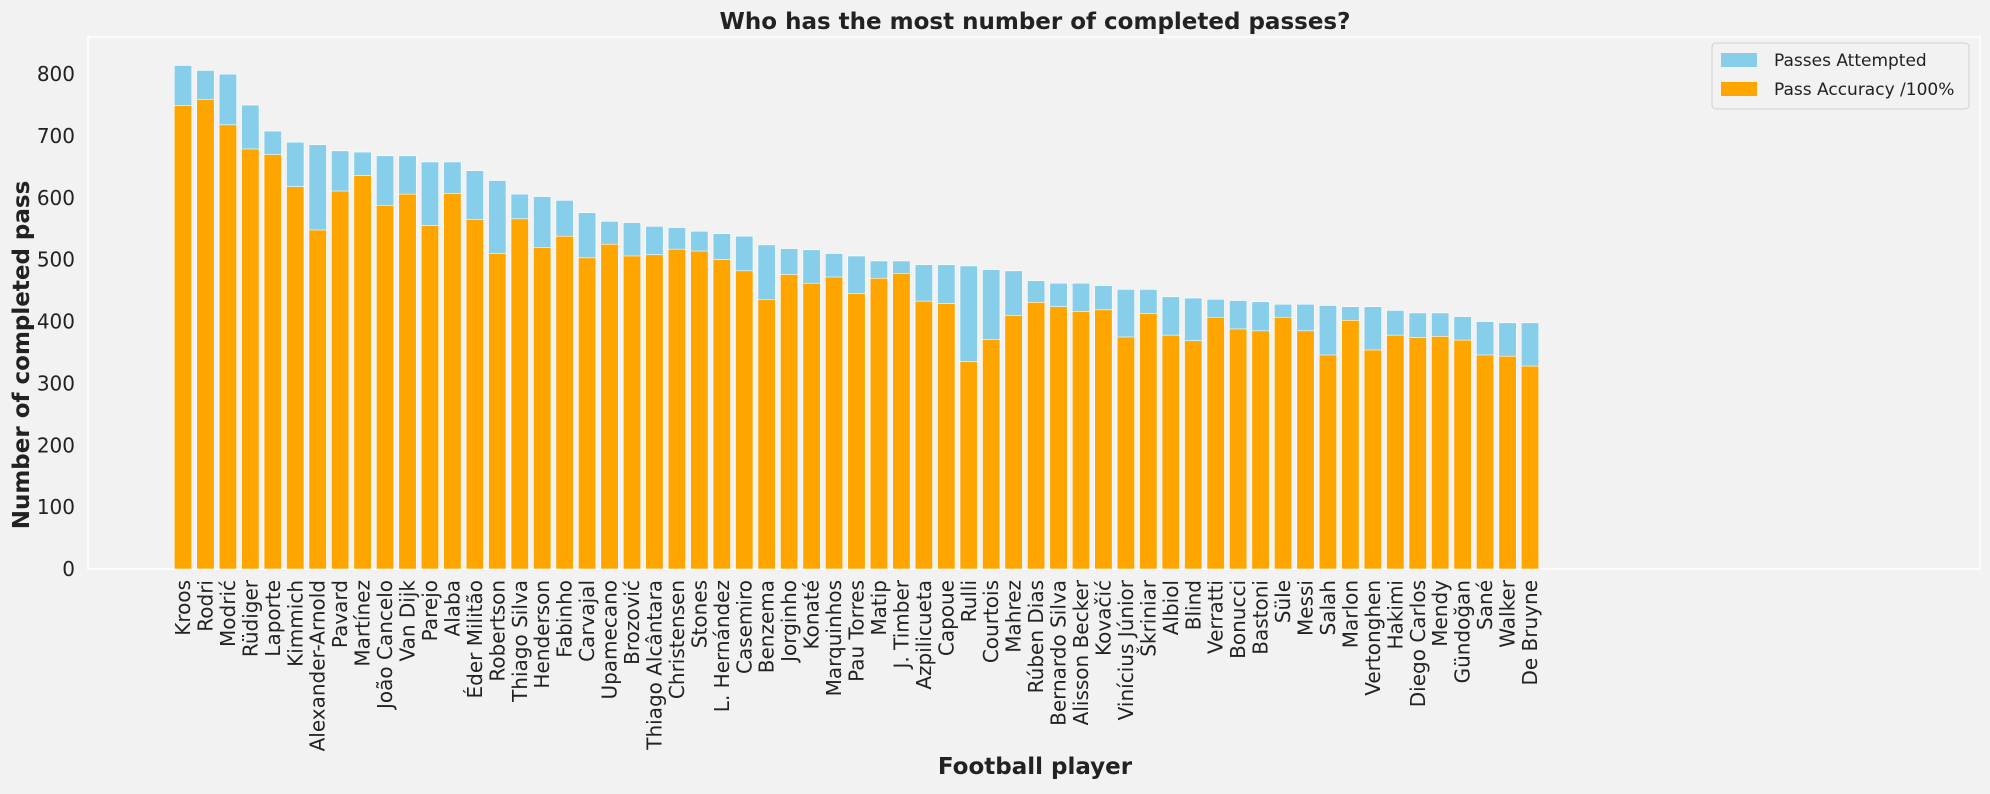  I want to click on x-tick-label: Christensen, so click(677, 639).